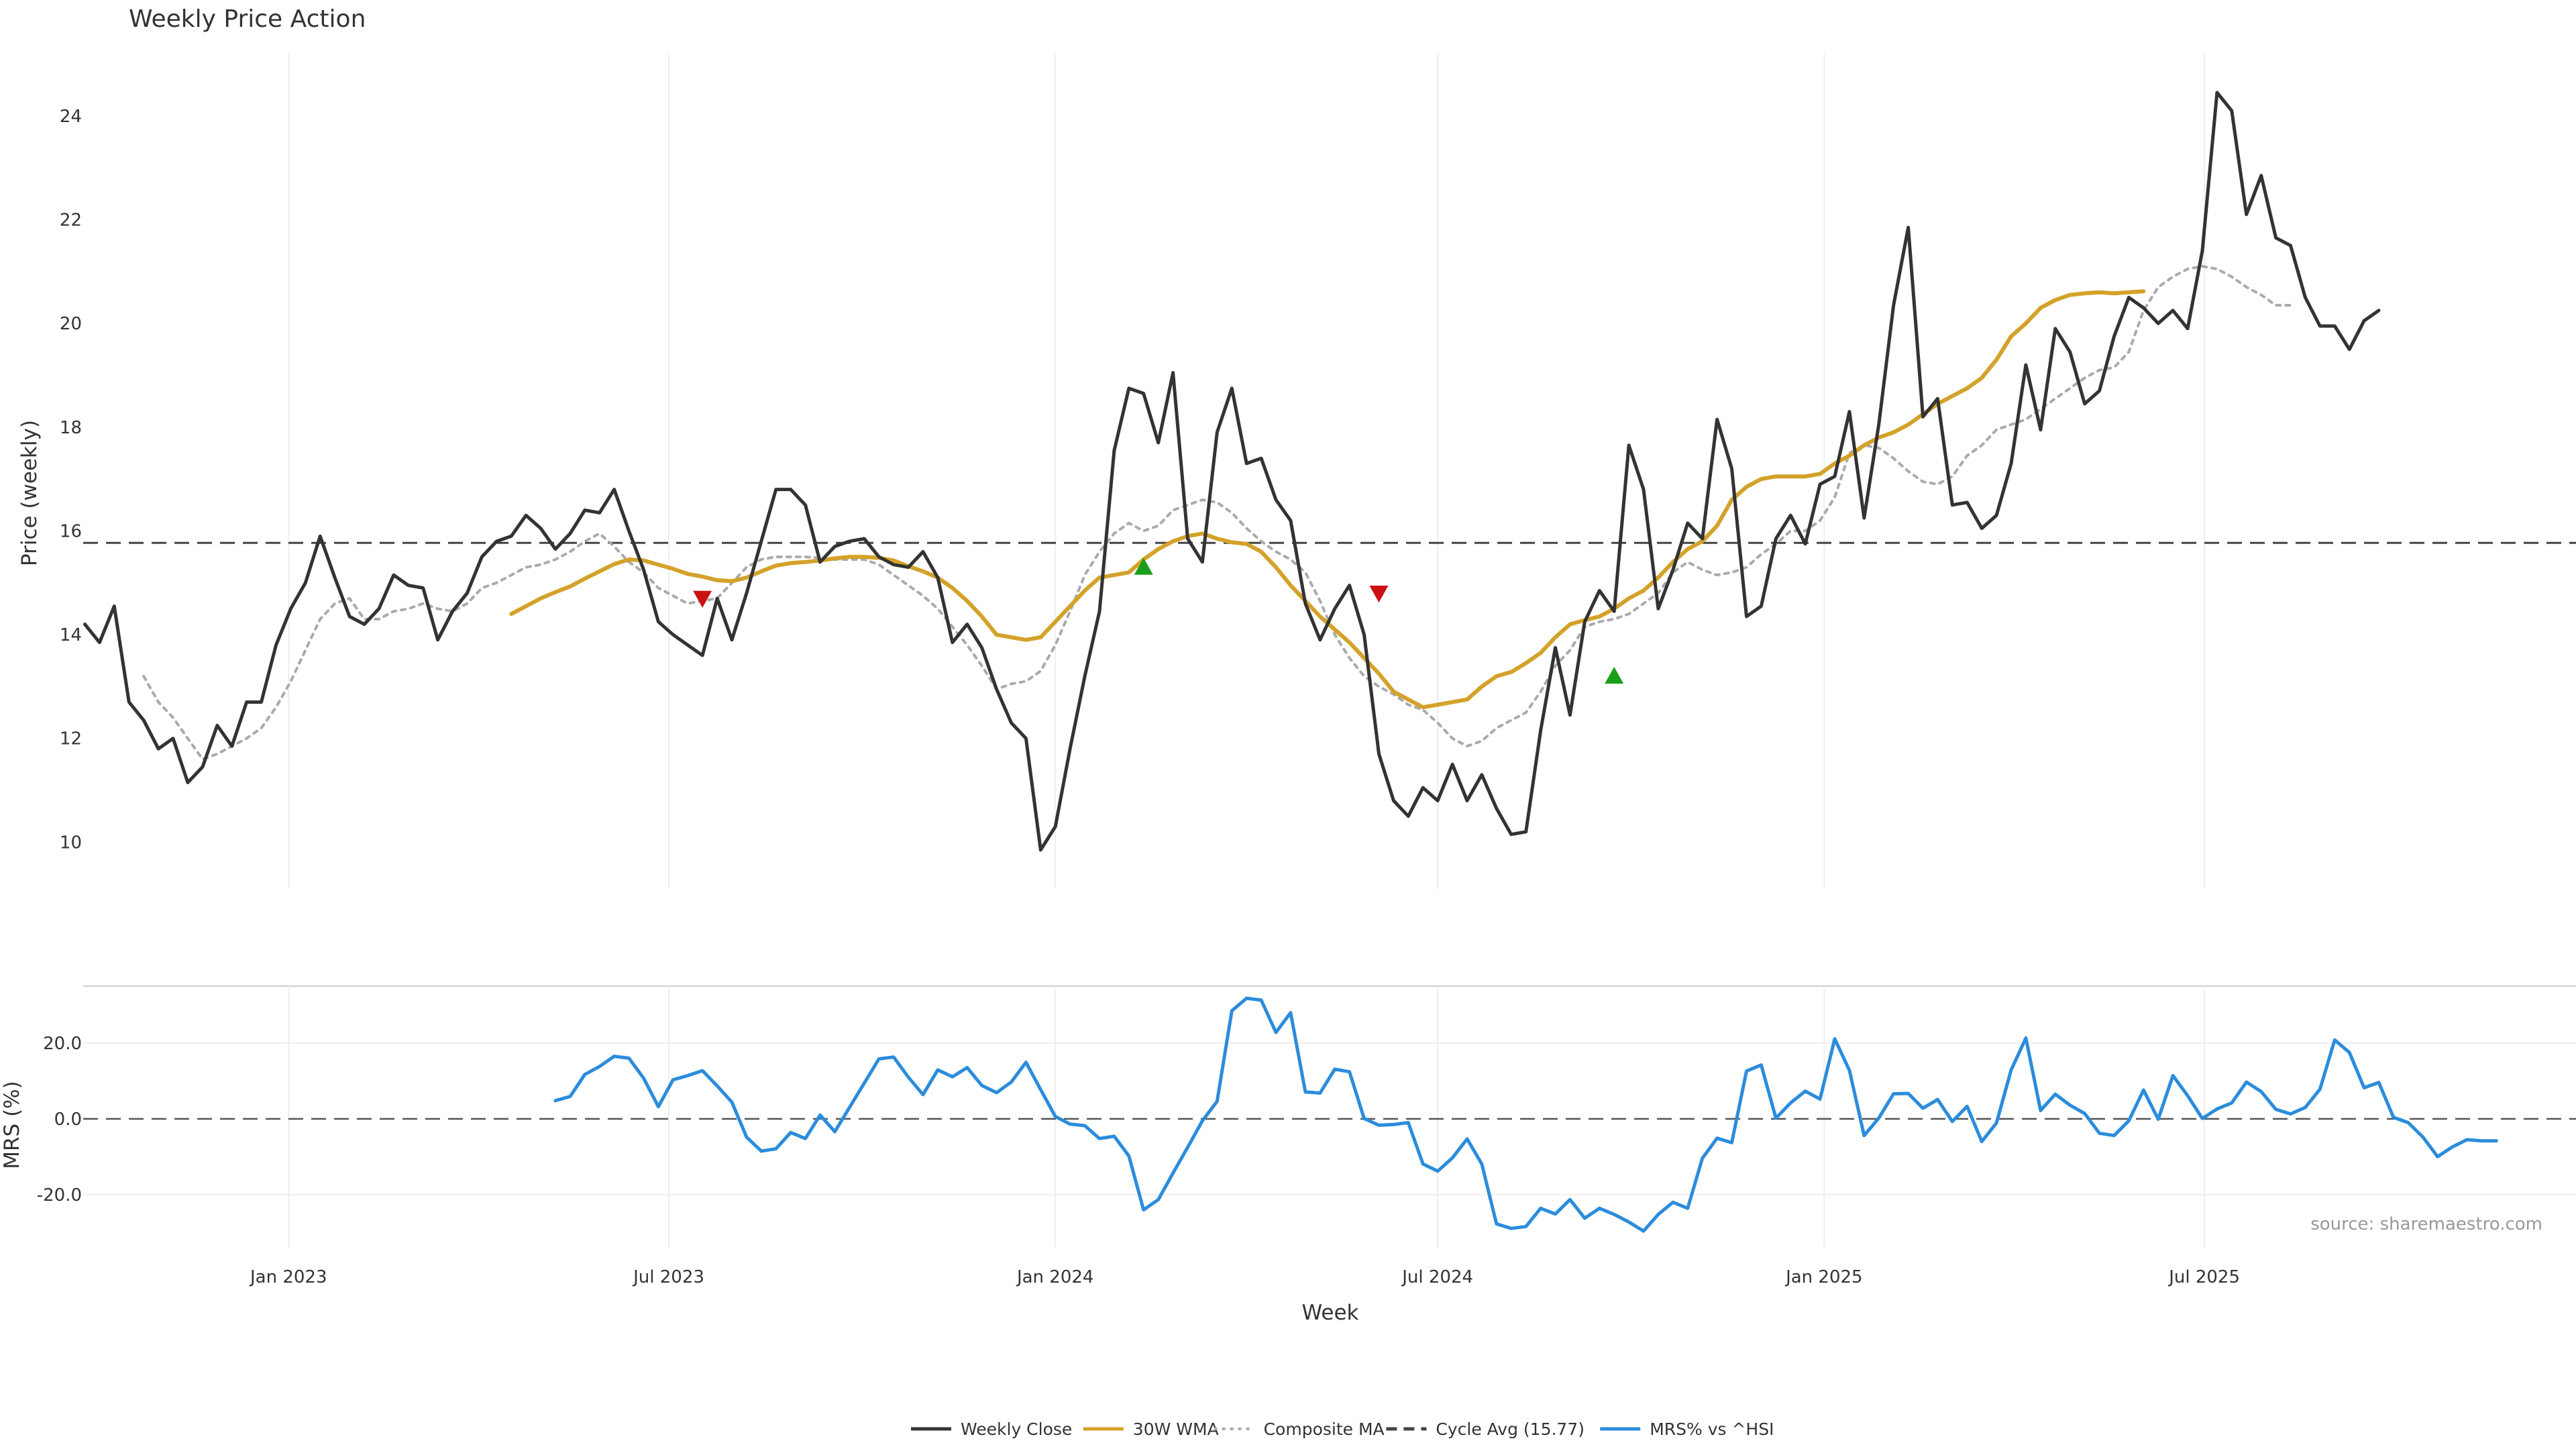 This screenshot has width=2576, height=1449. Describe the element at coordinates (59, 1195) in the screenshot. I see `mrs-y-tick-label: -20.0` at that location.